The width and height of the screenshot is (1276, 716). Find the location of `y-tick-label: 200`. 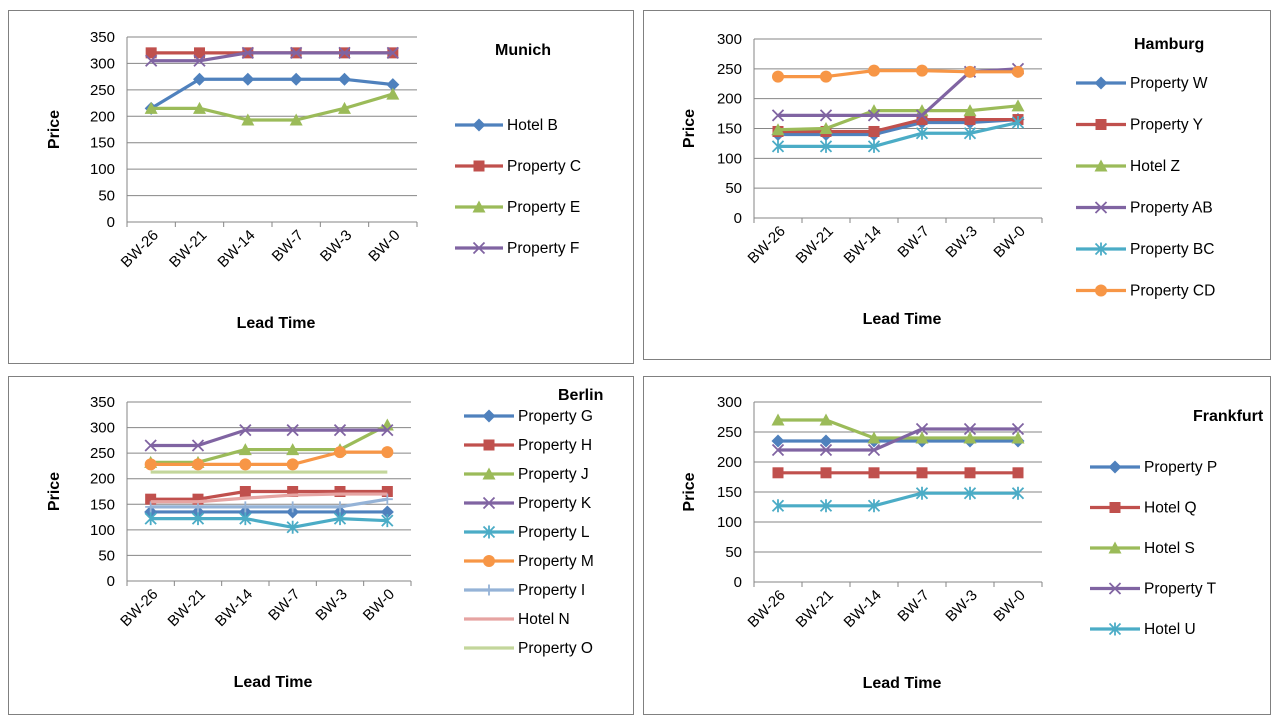

y-tick-label: 200 is located at coordinates (729, 462).